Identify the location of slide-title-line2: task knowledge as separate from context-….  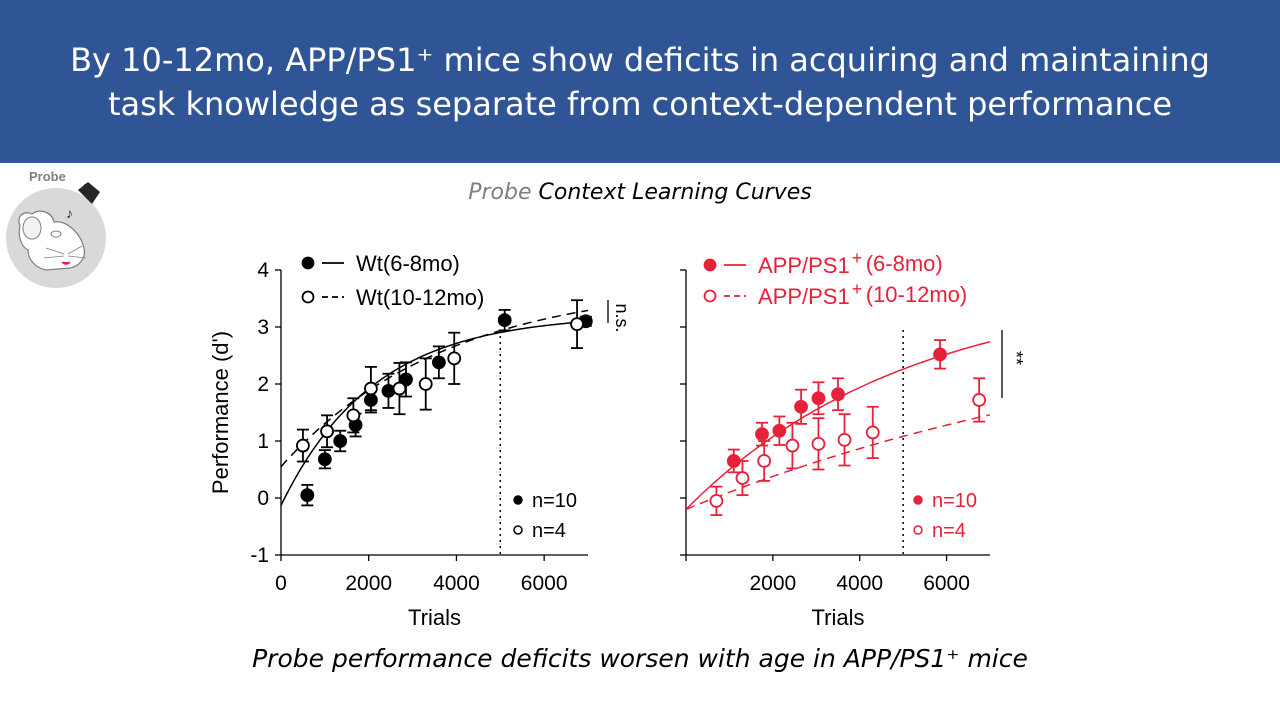
(640, 104).